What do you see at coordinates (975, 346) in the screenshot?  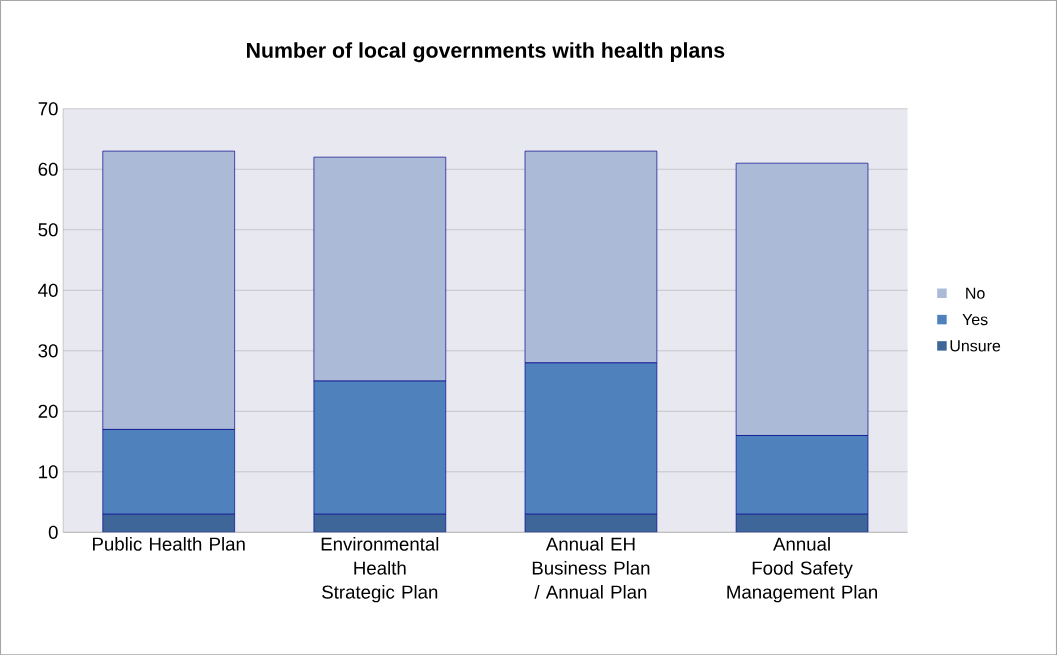 I see `legend-label: Unsure` at bounding box center [975, 346].